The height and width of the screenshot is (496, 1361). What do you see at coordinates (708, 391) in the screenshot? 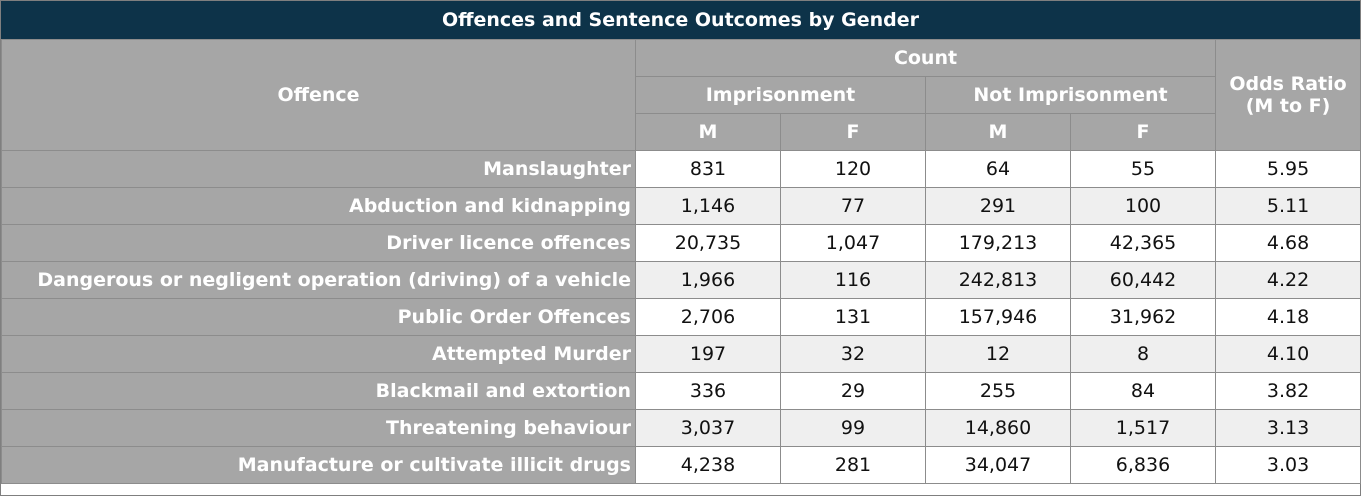
I see `imprisonment-m-cell: 336` at bounding box center [708, 391].